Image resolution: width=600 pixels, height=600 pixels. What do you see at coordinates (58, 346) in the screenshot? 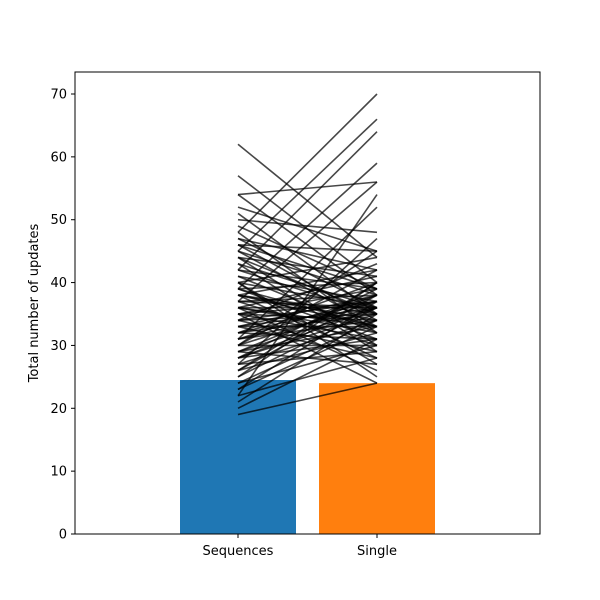
I see `y-tick-label: 30` at bounding box center [58, 346].